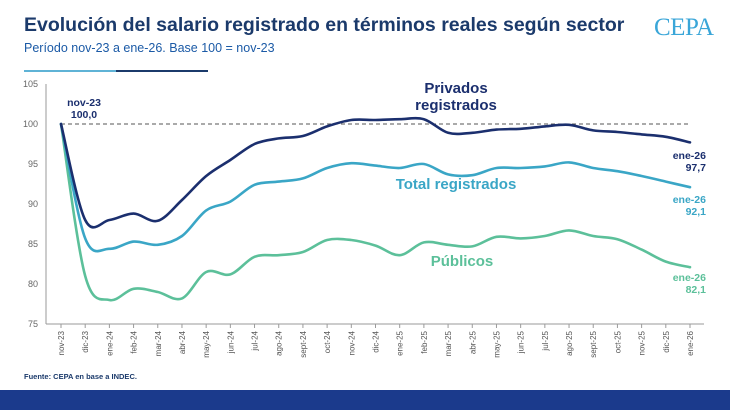 Image resolution: width=730 pixels, height=410 pixels. What do you see at coordinates (84, 103) in the screenshot?
I see `start-date-label: nov-23` at bounding box center [84, 103].